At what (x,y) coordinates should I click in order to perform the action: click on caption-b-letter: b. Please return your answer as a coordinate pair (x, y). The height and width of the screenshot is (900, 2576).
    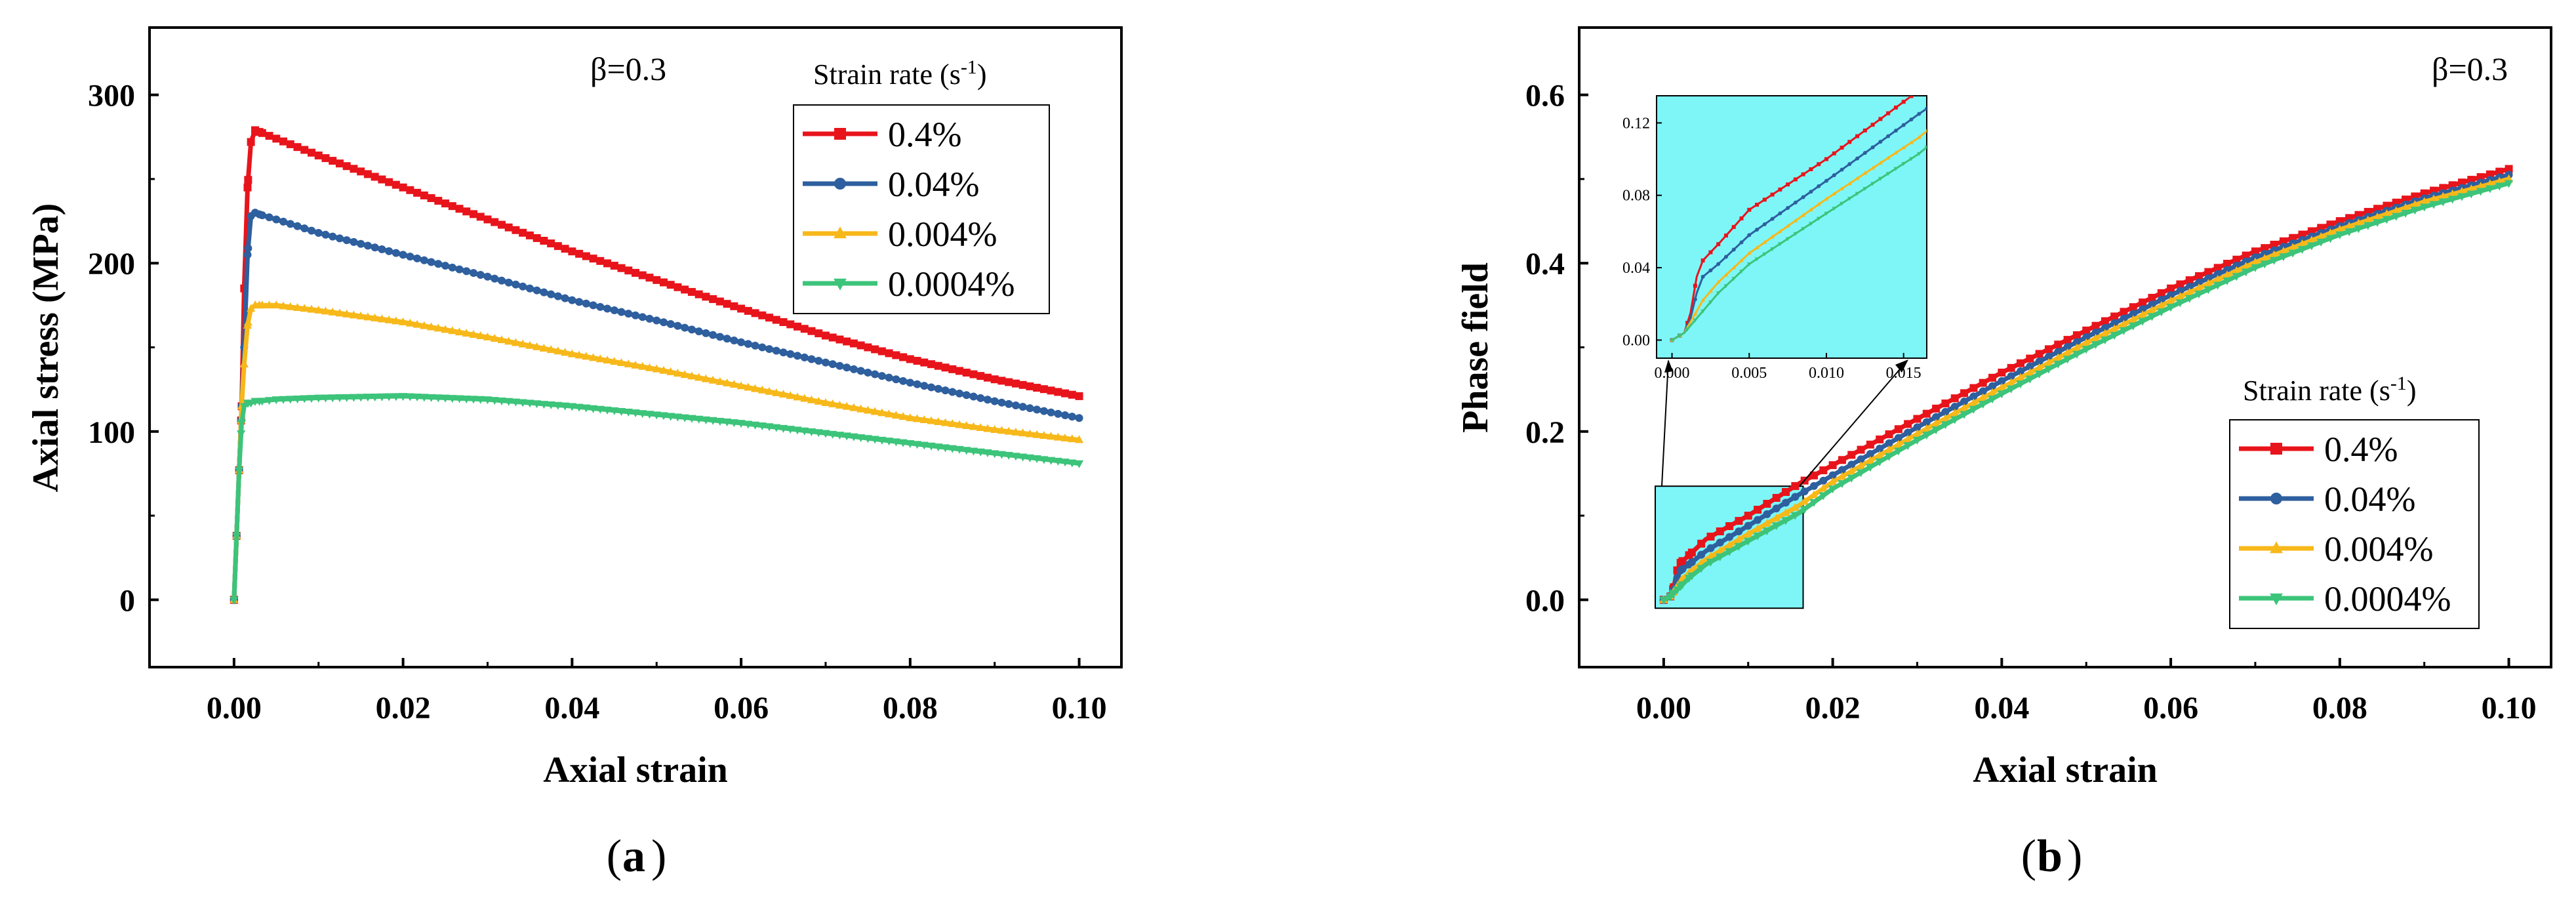
    Looking at the image, I should click on (2050, 857).